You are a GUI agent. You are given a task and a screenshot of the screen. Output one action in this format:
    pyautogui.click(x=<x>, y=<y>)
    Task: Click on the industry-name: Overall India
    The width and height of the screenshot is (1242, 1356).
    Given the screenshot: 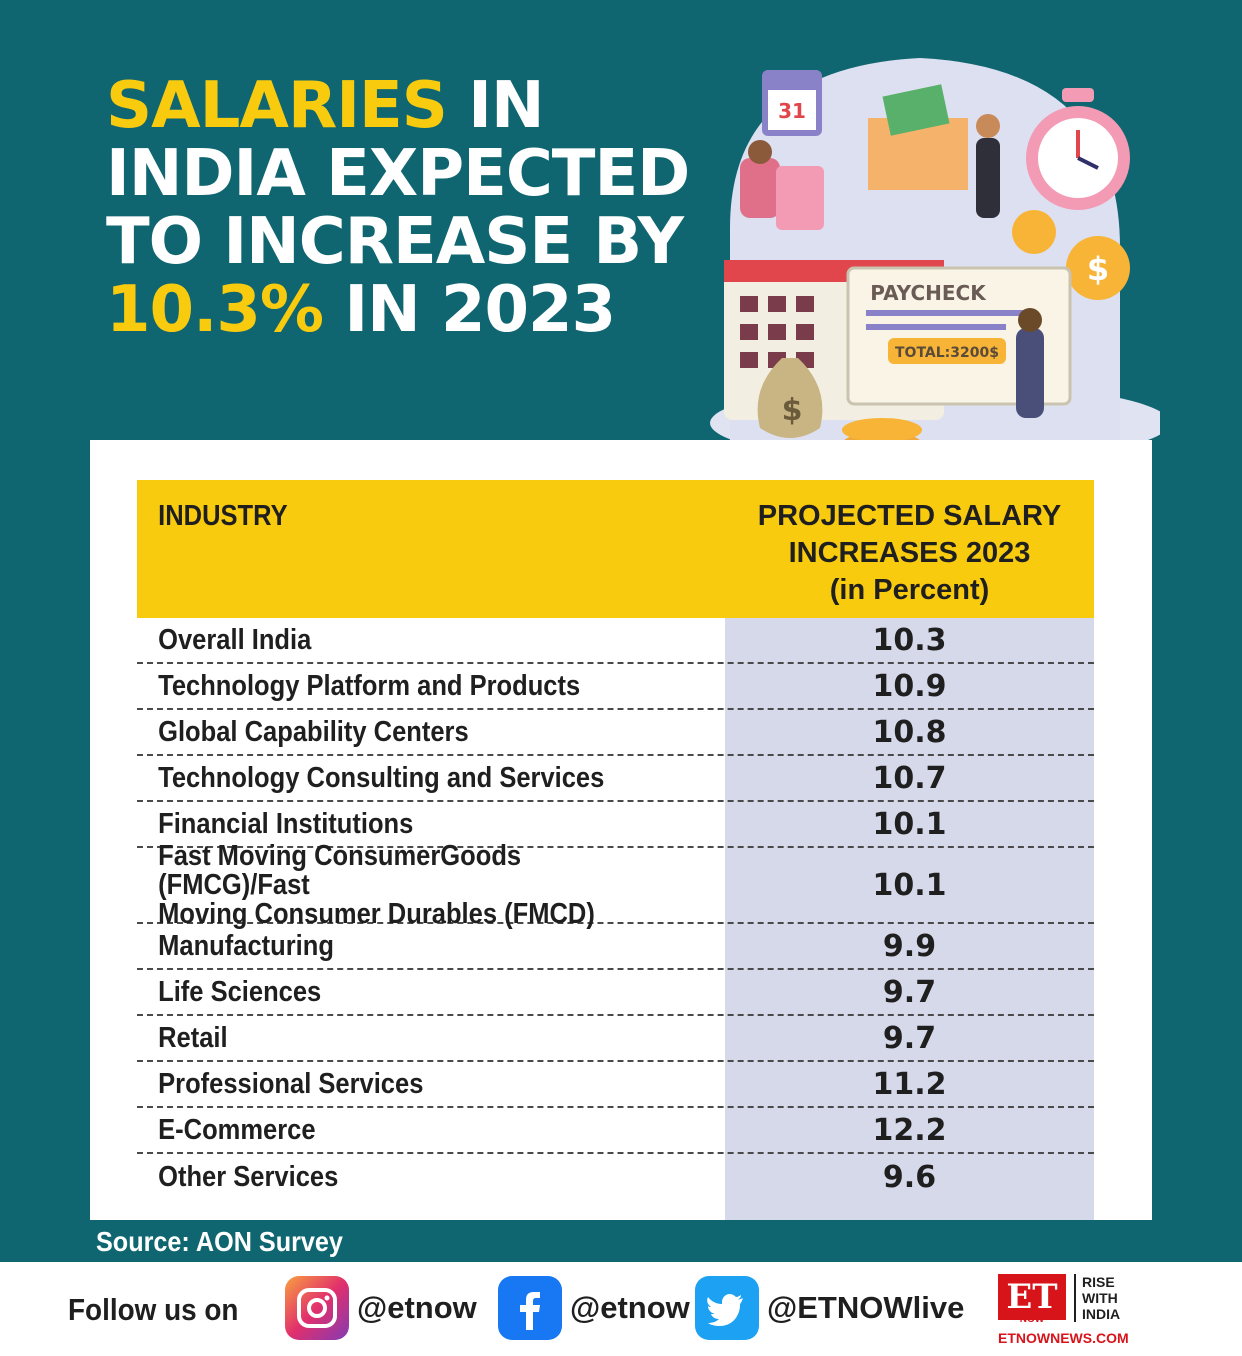 What is the action you would take?
    pyautogui.click(x=235, y=639)
    